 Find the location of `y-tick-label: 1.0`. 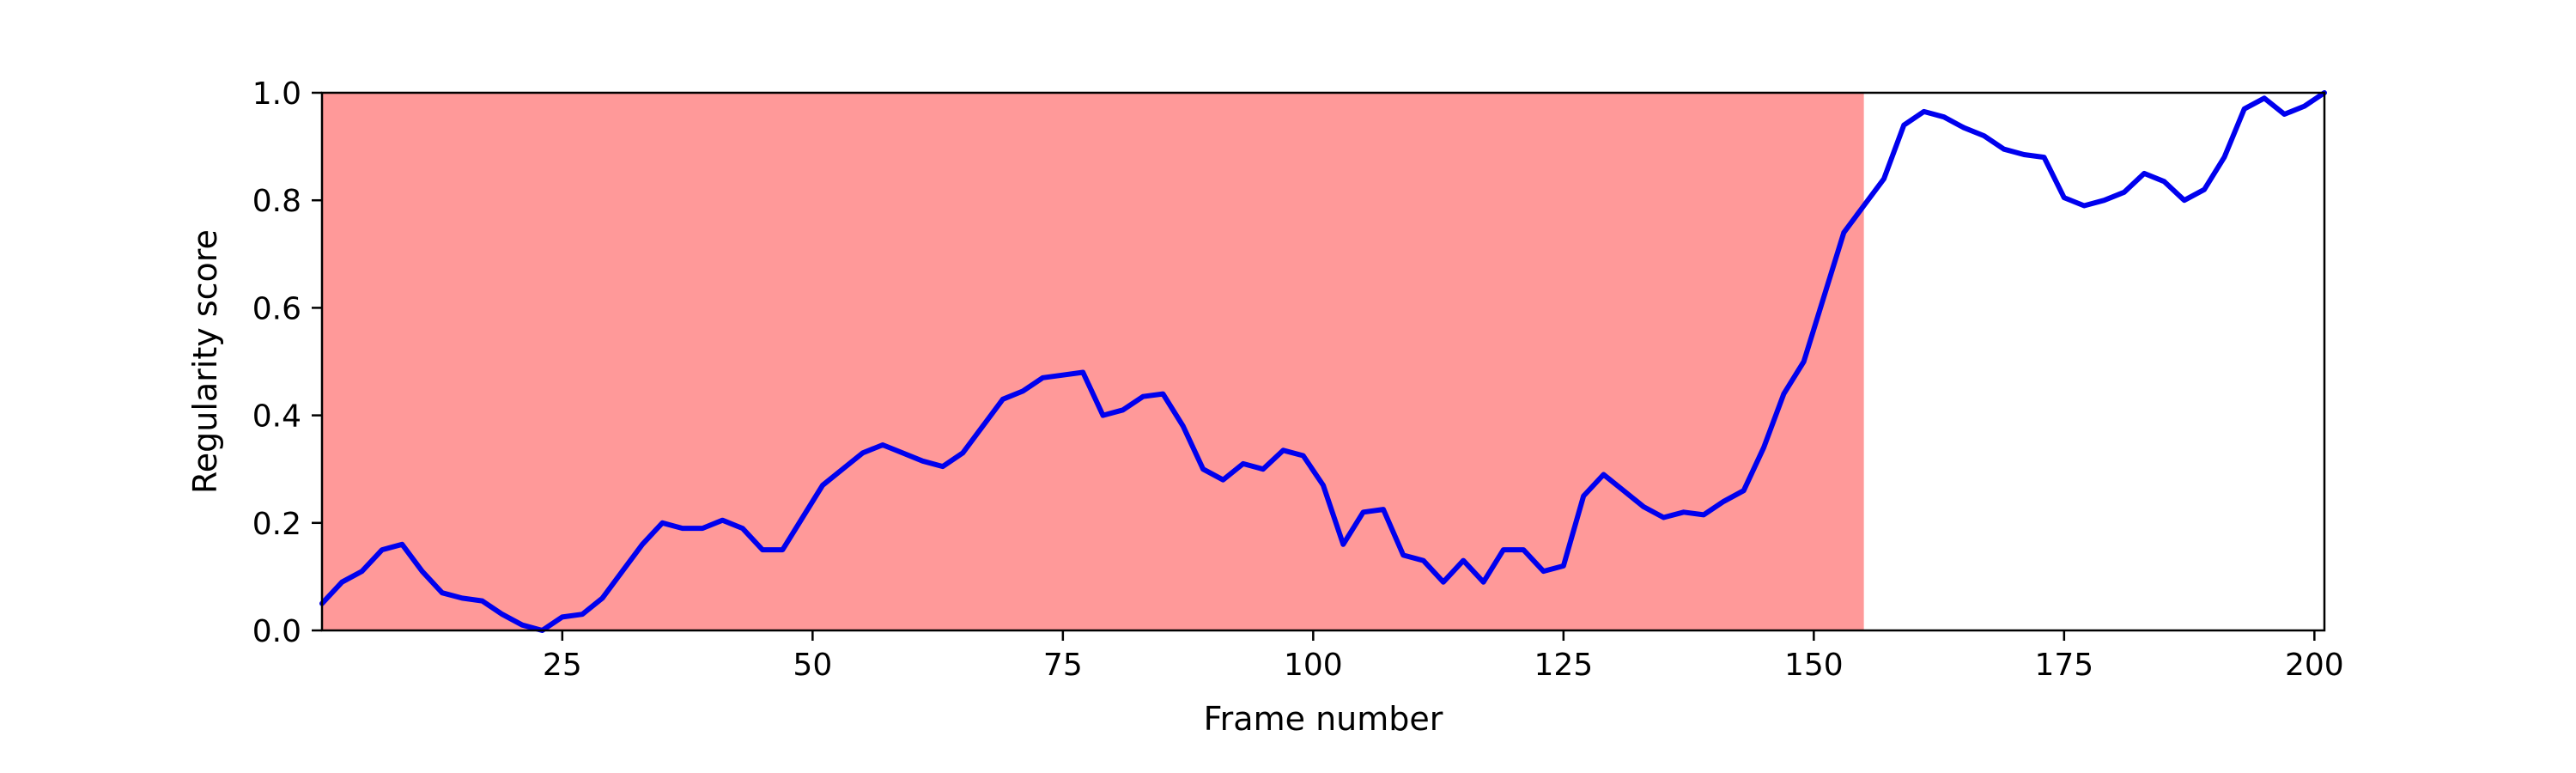

y-tick-label: 1.0 is located at coordinates (276, 94).